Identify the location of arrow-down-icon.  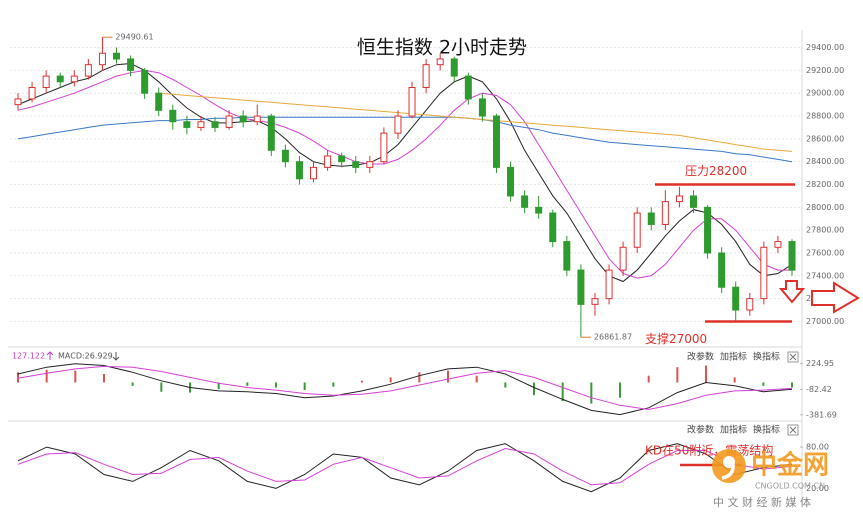
(116, 356).